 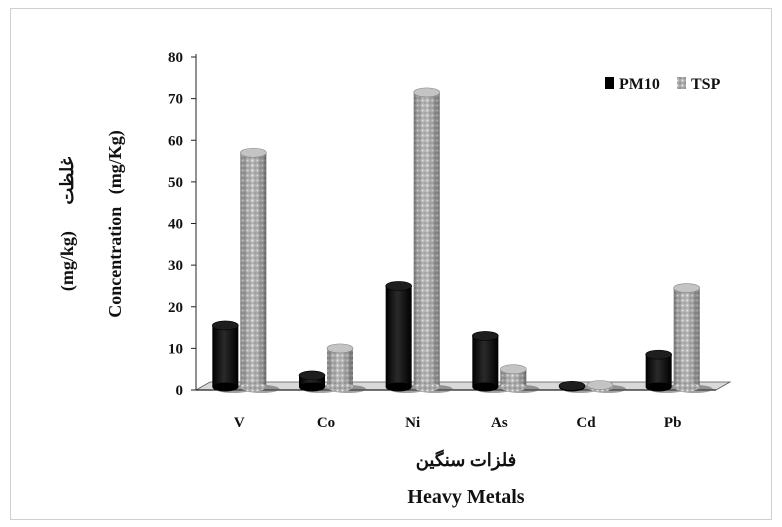 I want to click on legend: PM10 TSP, so click(x=663, y=84).